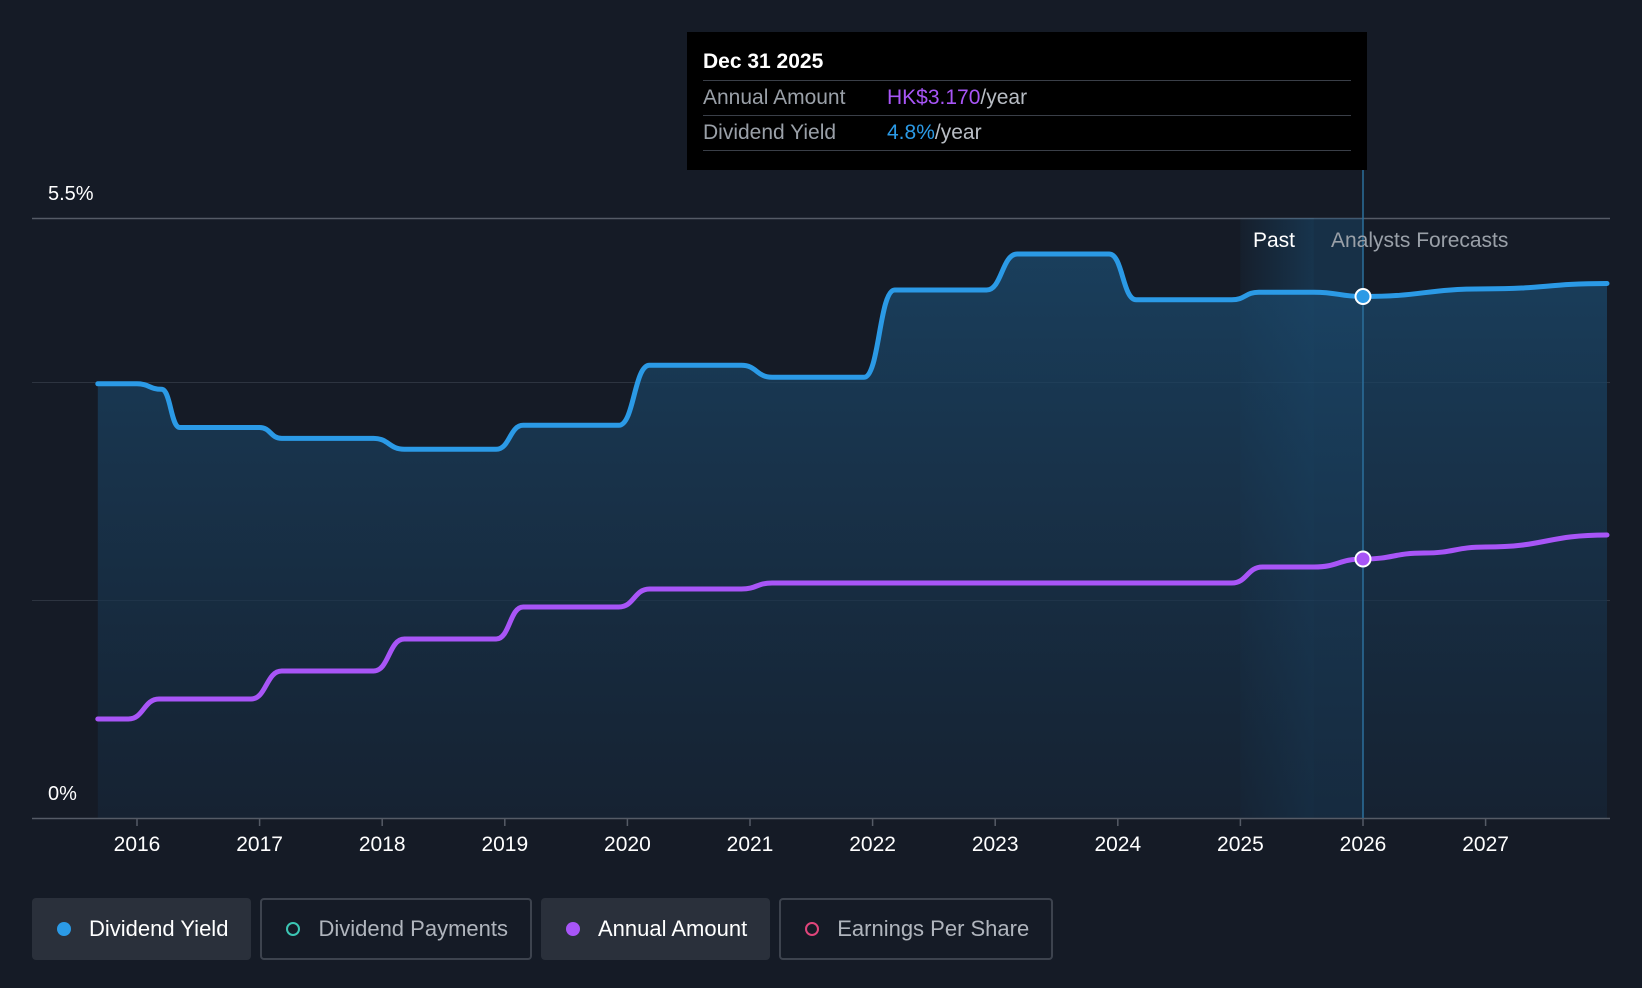 This screenshot has height=988, width=1642. Describe the element at coordinates (62, 794) in the screenshot. I see `y-tick-label-bottom: 0%` at that location.